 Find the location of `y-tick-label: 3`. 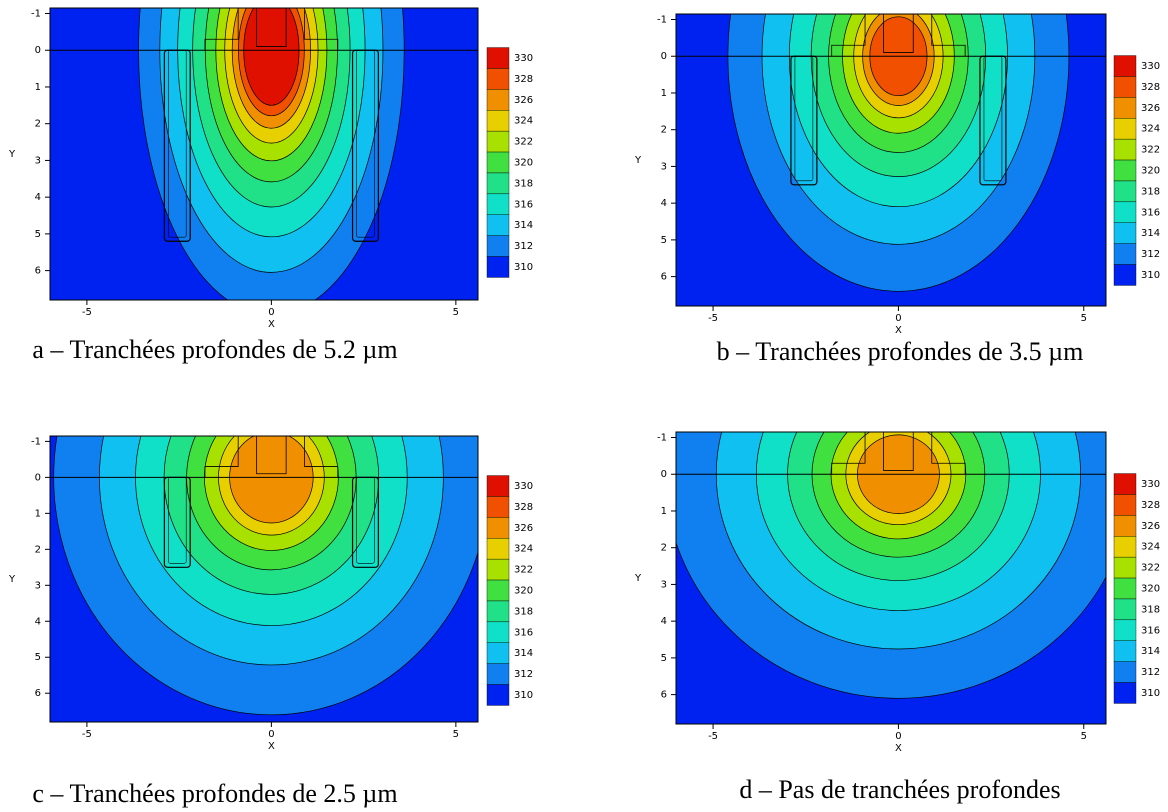

y-tick-label: 3 is located at coordinates (664, 584).